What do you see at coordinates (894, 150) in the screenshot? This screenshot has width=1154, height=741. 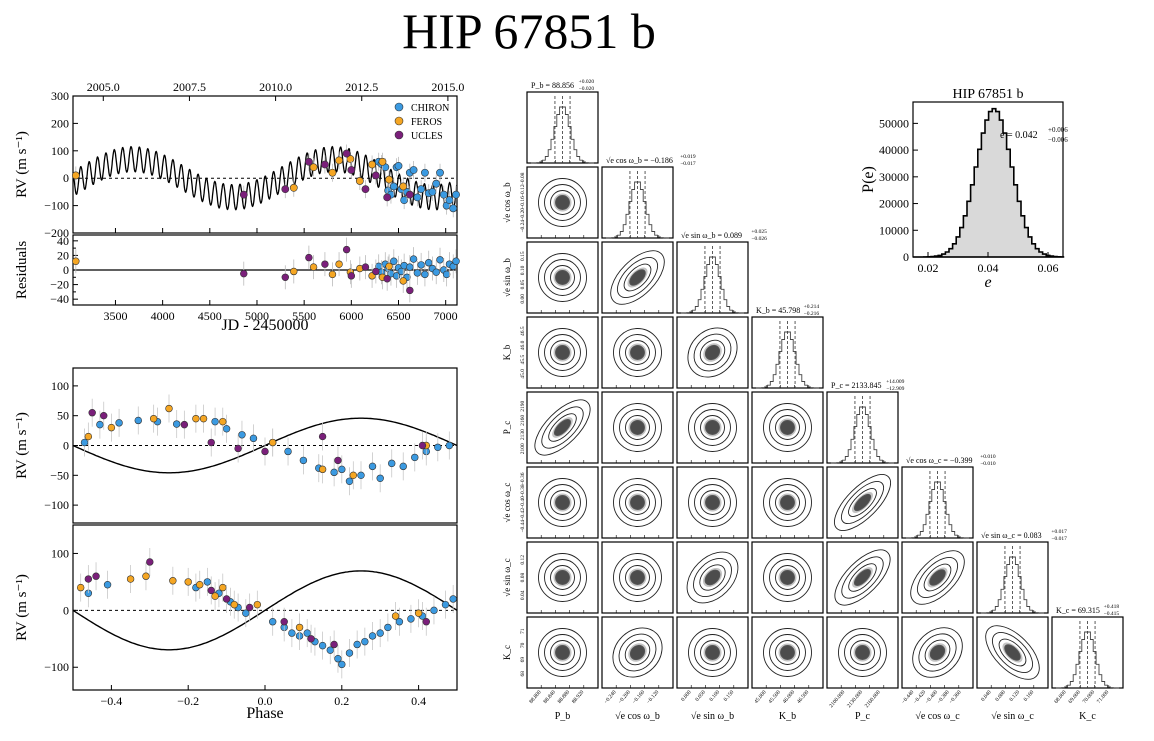 I see `ecc-y-tick-label: 40000` at bounding box center [894, 150].